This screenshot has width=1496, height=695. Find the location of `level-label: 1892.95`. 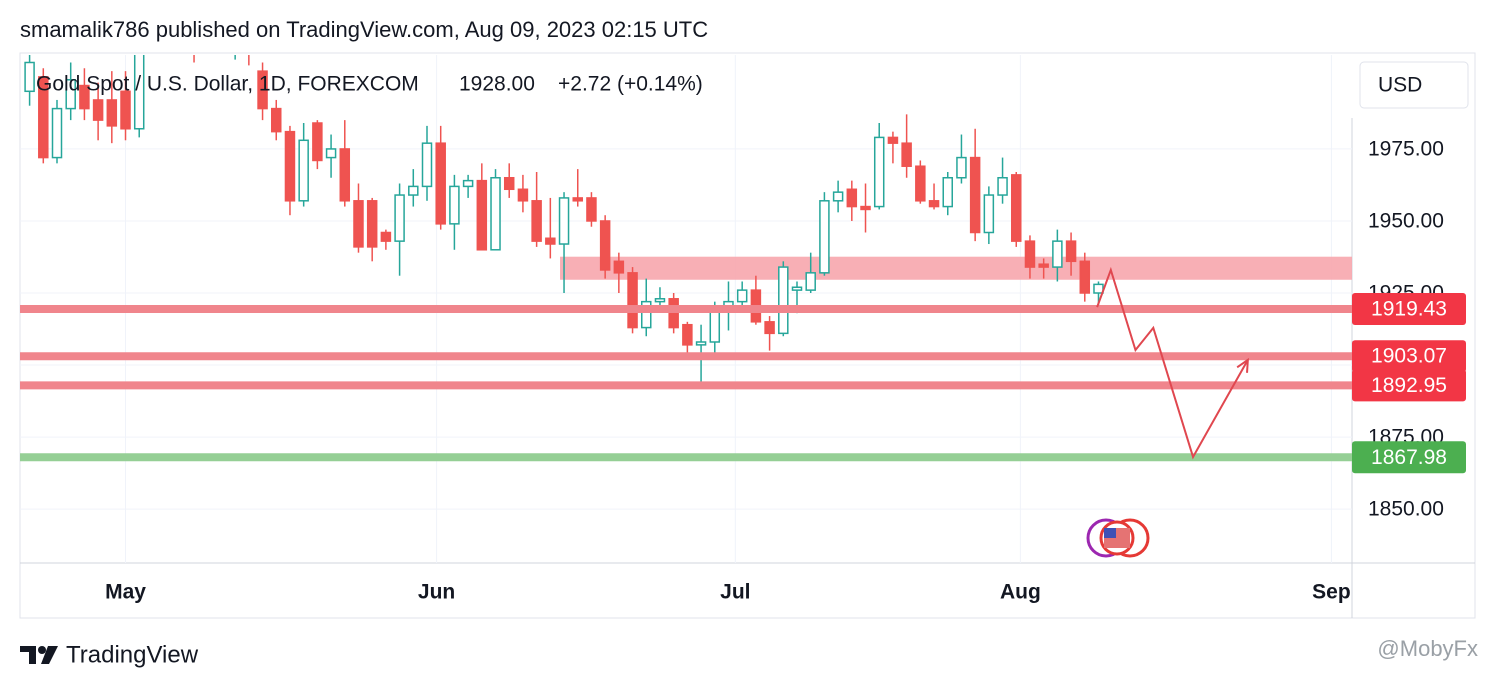

level-label: 1892.95 is located at coordinates (1409, 385).